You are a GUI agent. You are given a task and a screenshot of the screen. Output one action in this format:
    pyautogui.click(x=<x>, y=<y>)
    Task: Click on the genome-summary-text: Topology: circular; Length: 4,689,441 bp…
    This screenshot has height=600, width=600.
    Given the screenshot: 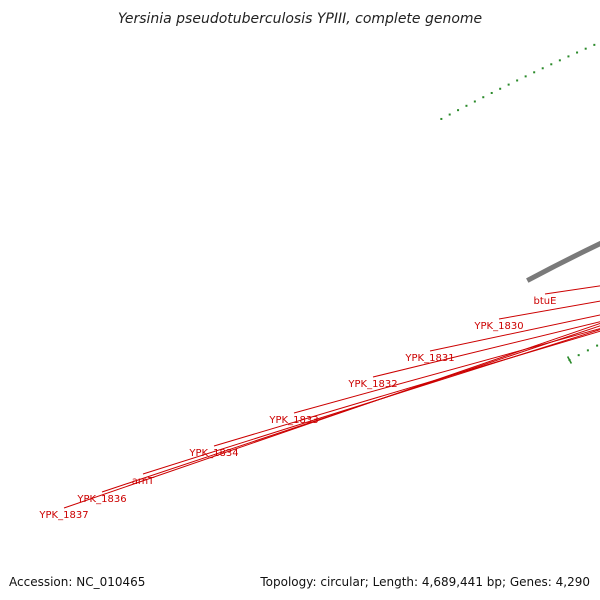 What is the action you would take?
    pyautogui.click(x=424, y=582)
    